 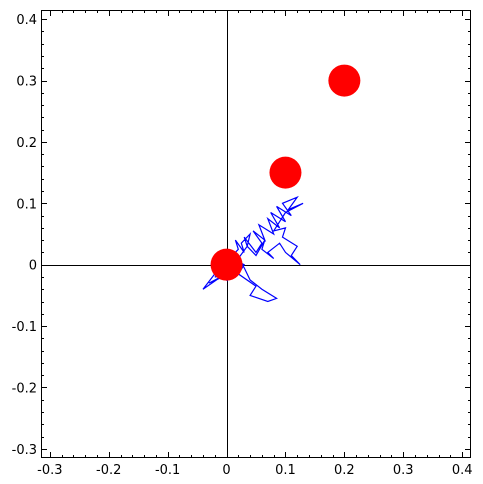 What do you see at coordinates (49, 470) in the screenshot?
I see `x-tick-label: -0.3` at bounding box center [49, 470].